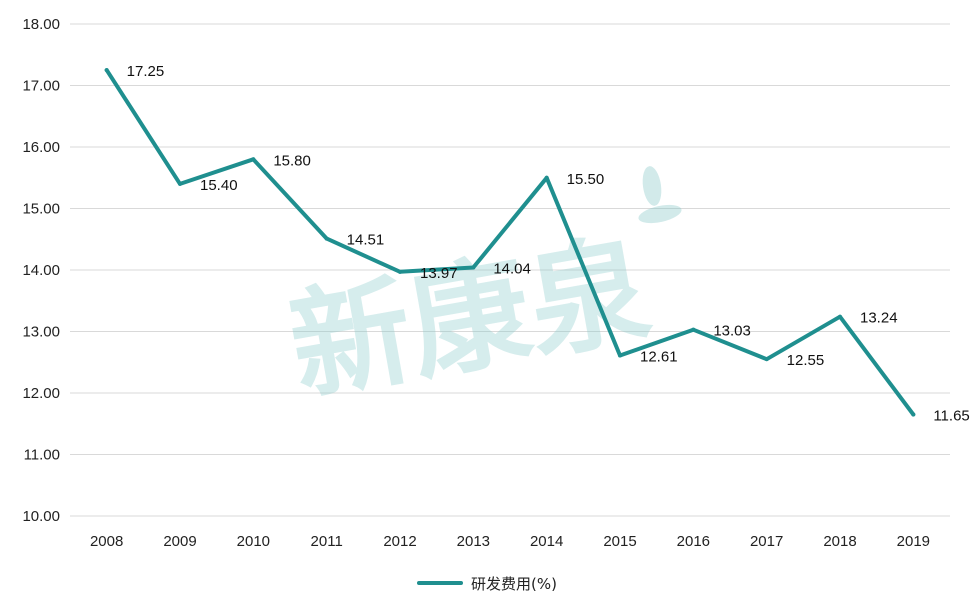 Image resolution: width=974 pixels, height=615 pixels. Describe the element at coordinates (146, 71) in the screenshot. I see `data-label: 17.25` at that location.